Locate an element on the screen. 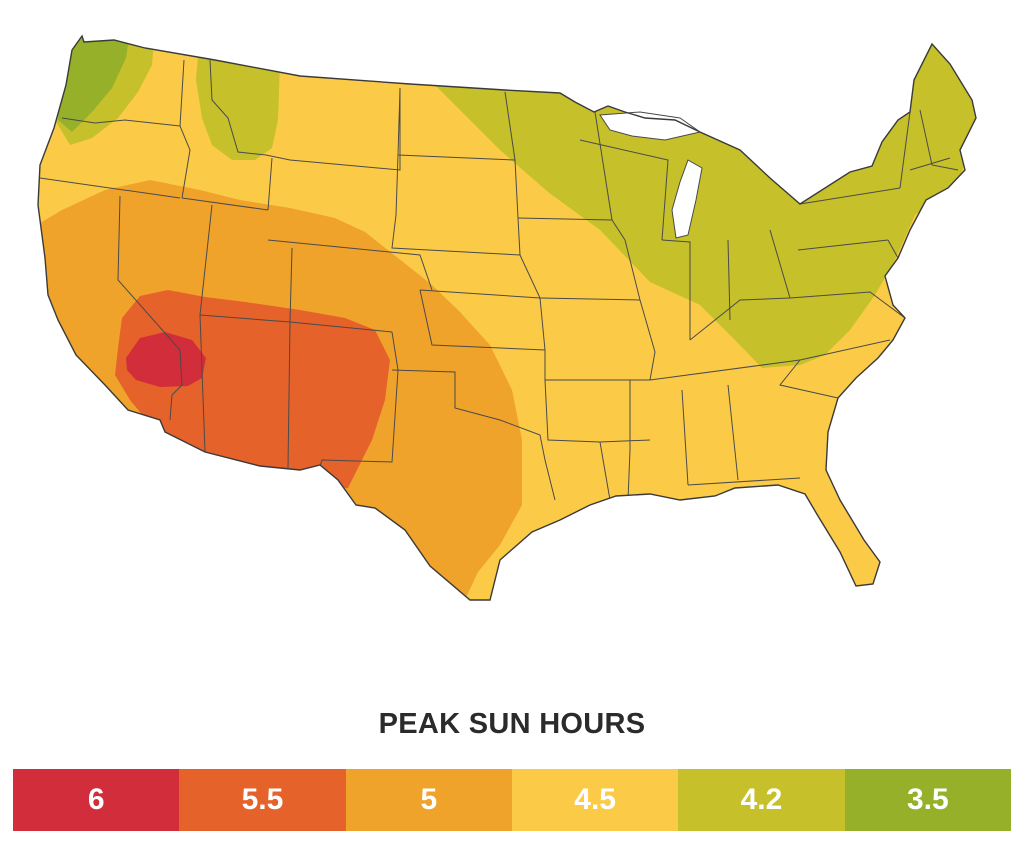  legend-cell-6: 6 is located at coordinates (96, 800).